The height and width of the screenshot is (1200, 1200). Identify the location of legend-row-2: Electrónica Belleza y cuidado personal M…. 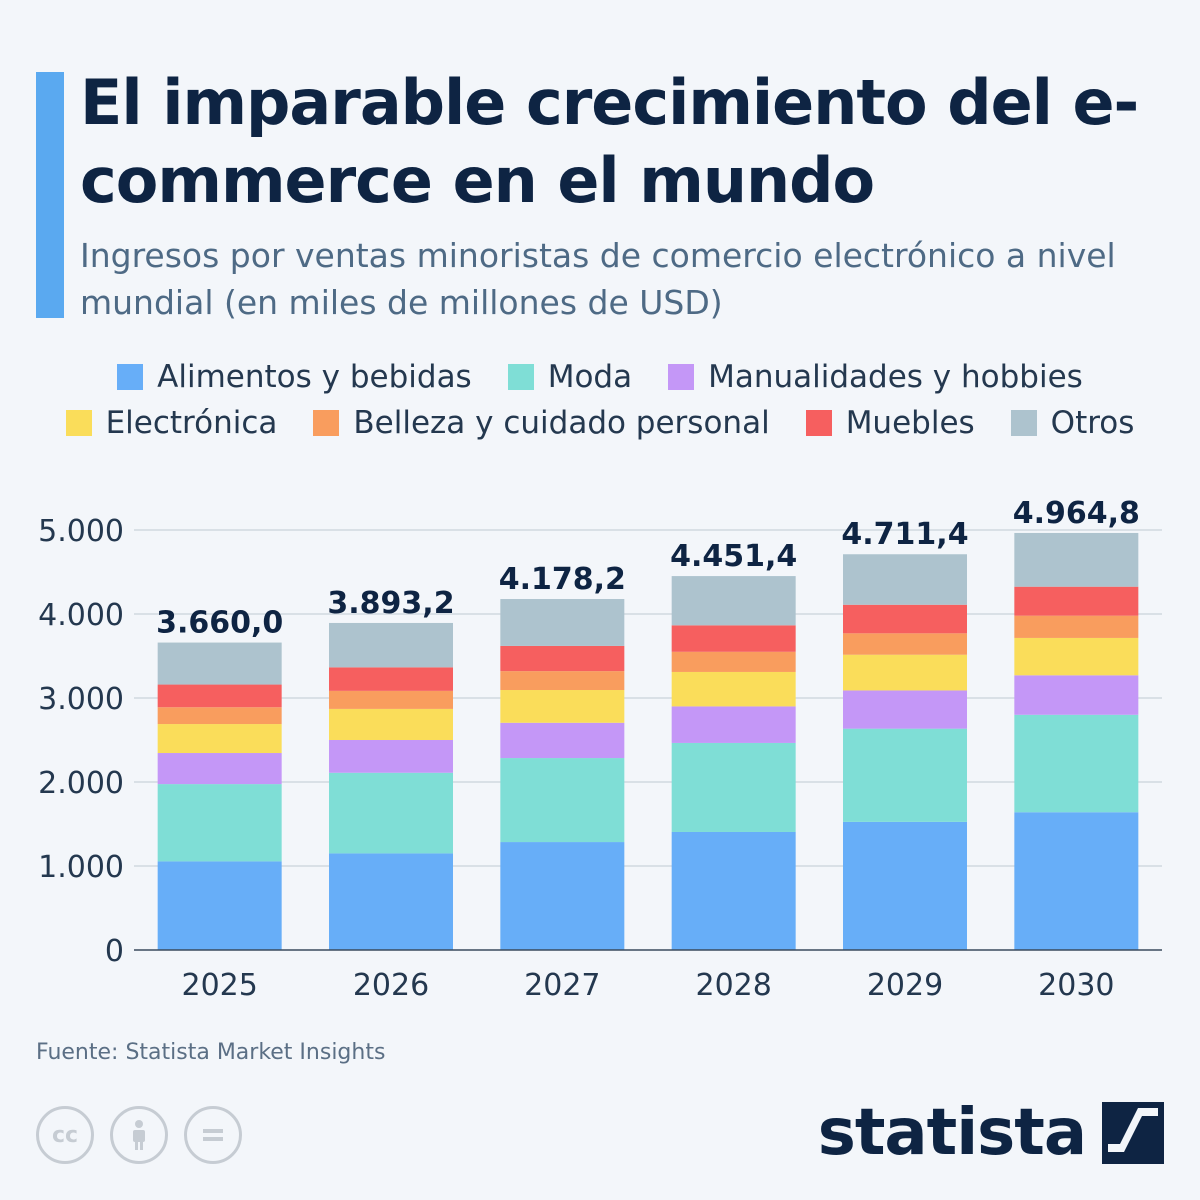
(600, 423).